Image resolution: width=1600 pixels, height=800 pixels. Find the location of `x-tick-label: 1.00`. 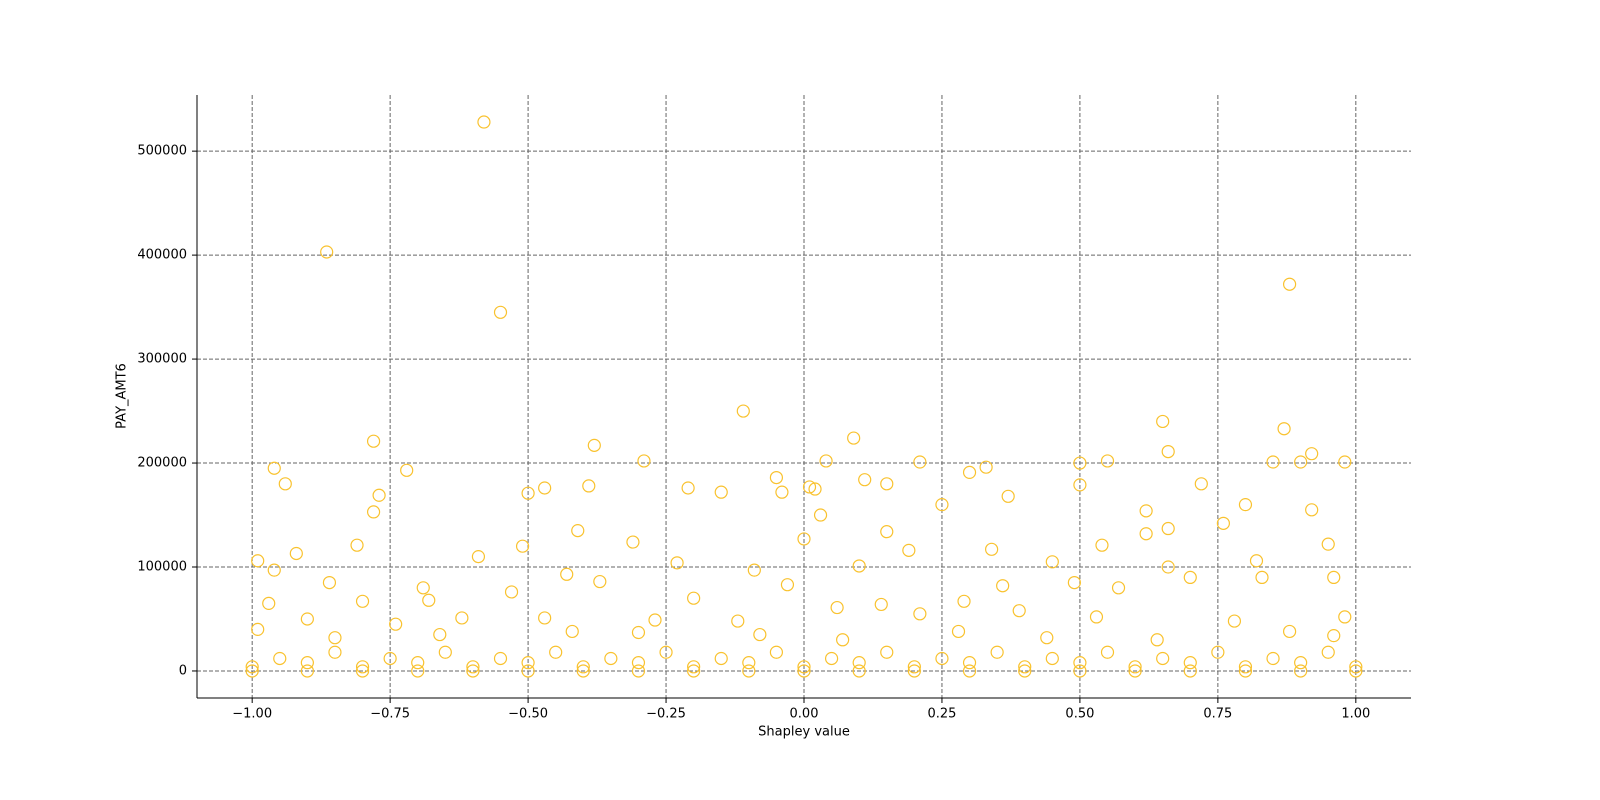

x-tick-label: 1.00 is located at coordinates (1355, 714).